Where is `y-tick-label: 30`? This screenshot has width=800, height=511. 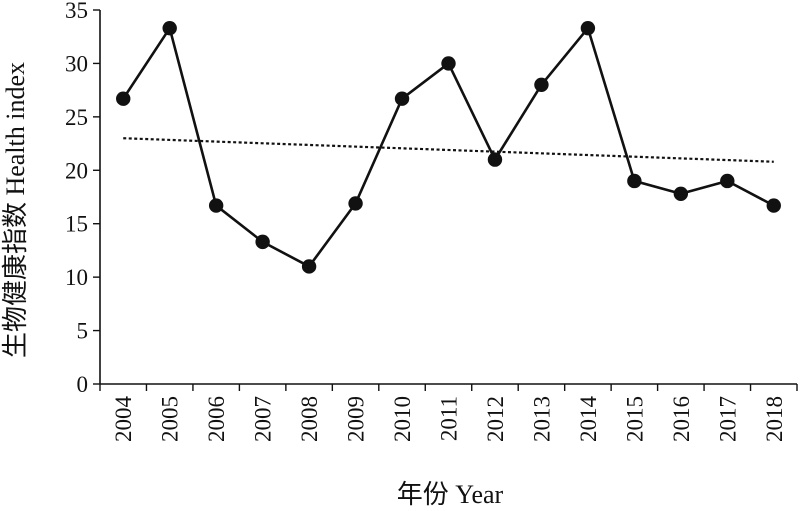
y-tick-label: 30 is located at coordinates (76, 63).